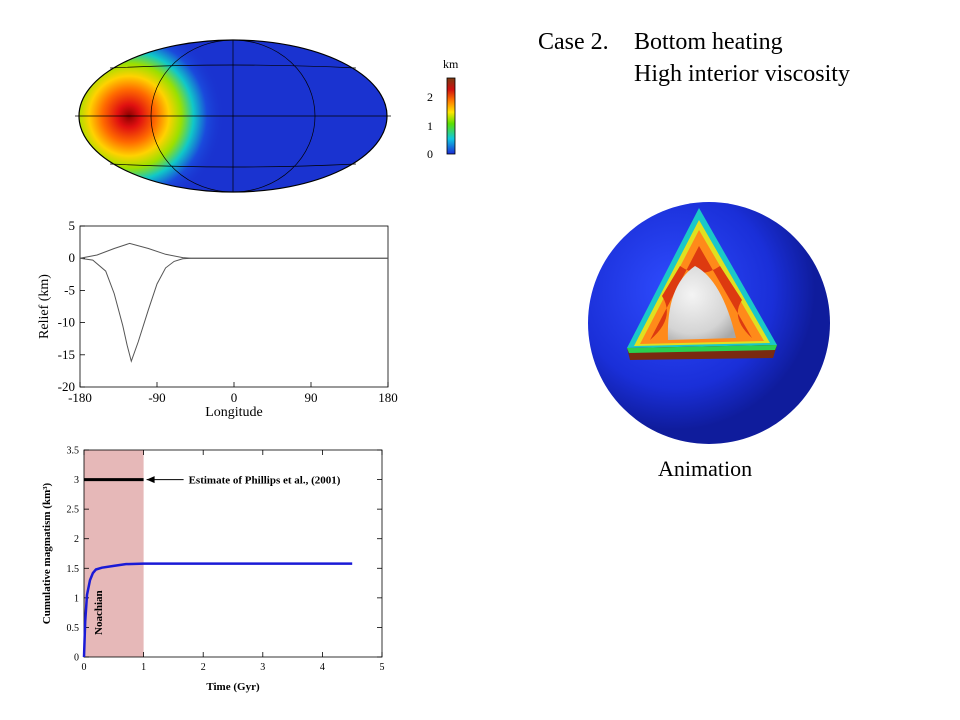 The width and height of the screenshot is (960, 720). Describe the element at coordinates (265, 481) in the screenshot. I see `estimate-annotation: Estimate of Phillips et al., (2001)` at that location.